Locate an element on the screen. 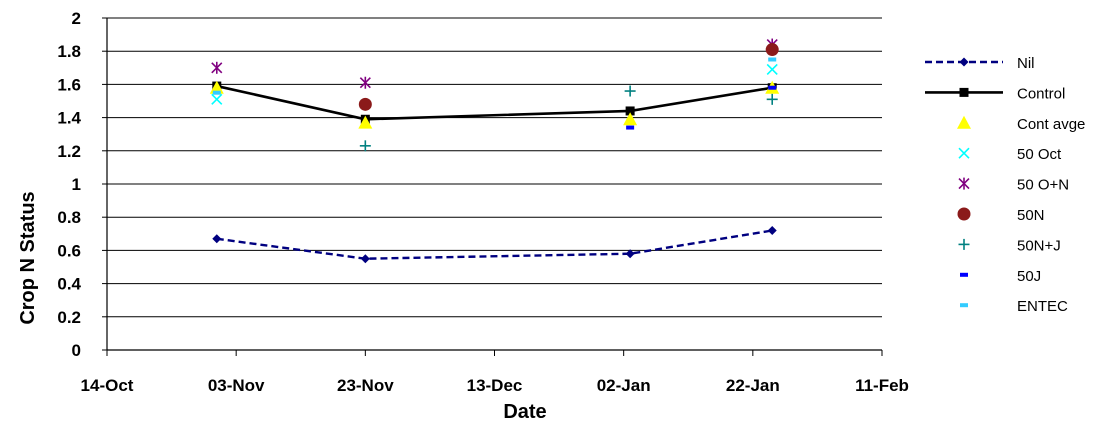 This screenshot has width=1097, height=423. y-tick-label: 1.8 is located at coordinates (69, 51).